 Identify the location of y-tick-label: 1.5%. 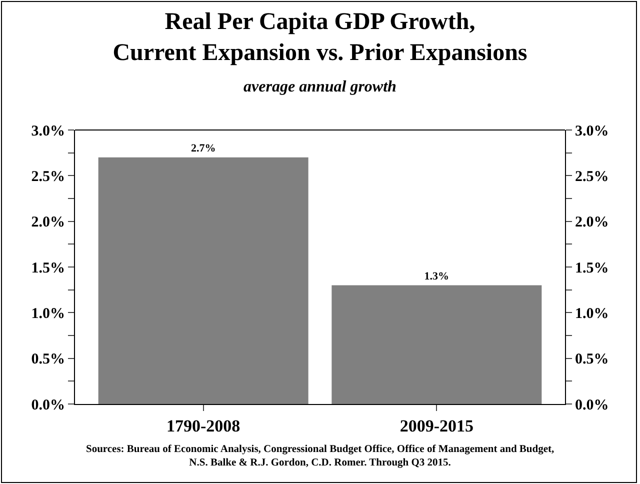
(48, 268).